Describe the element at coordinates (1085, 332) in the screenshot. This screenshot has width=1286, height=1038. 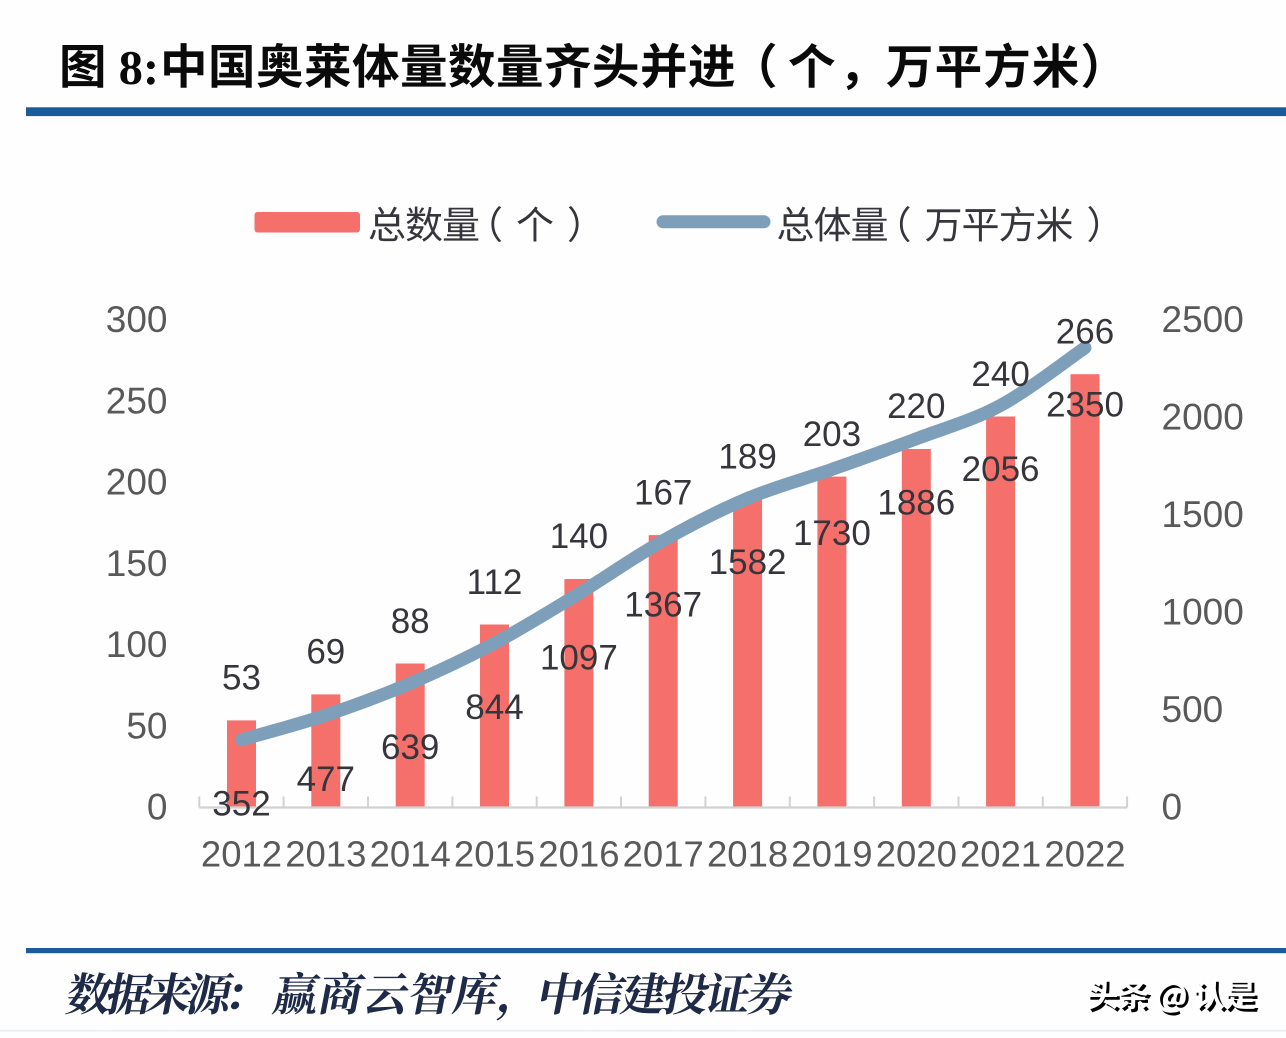
I see `svg-text: 266` at that location.